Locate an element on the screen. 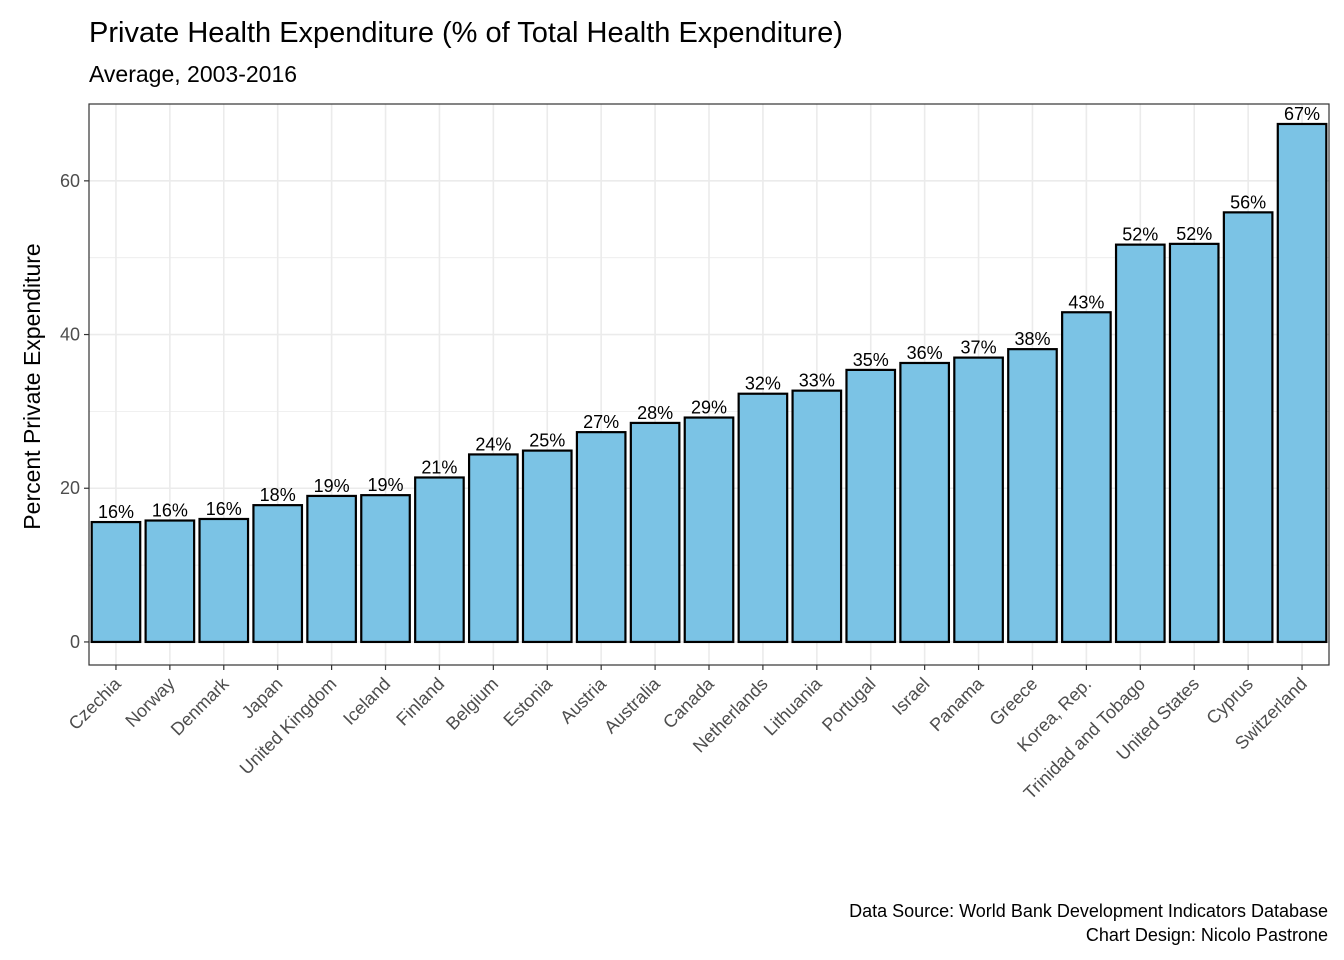  bar-value-label: 67% is located at coordinates (1302, 114).